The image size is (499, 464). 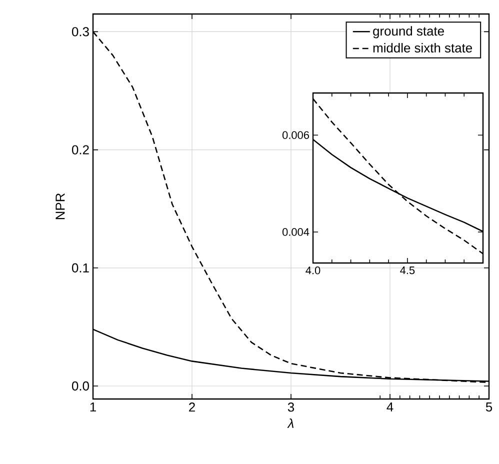 What do you see at coordinates (80, 149) in the screenshot?
I see `y-tick-label: 0.2` at bounding box center [80, 149].